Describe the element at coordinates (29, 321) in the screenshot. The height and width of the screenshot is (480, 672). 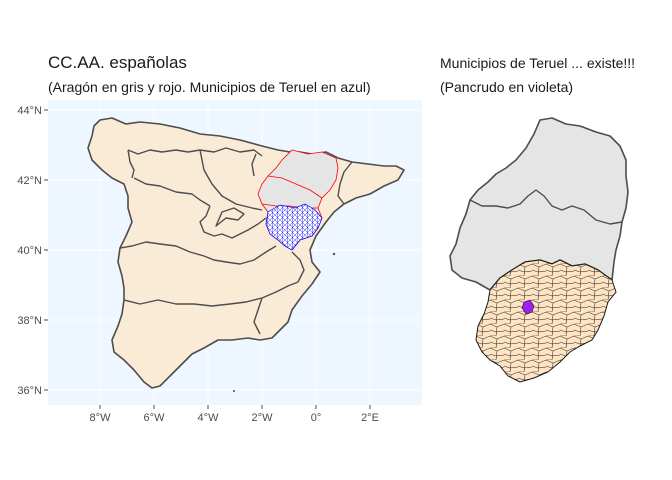
I see `lat-tick-38: 38°N` at that location.